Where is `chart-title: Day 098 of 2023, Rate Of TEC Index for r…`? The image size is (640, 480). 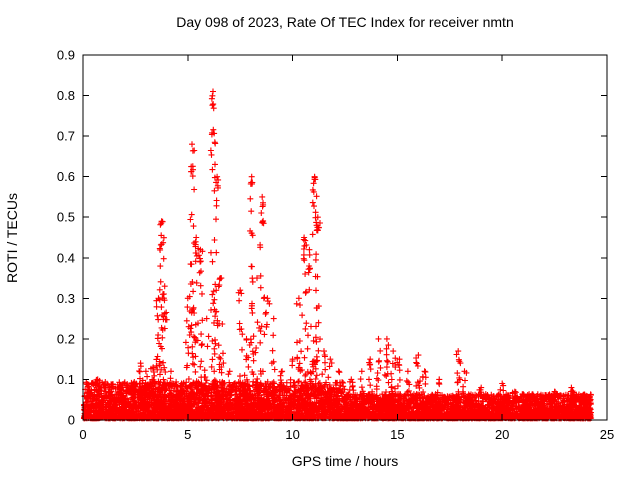 chart-title: Day 098 of 2023, Rate Of TEC Index for r… is located at coordinates (344, 22).